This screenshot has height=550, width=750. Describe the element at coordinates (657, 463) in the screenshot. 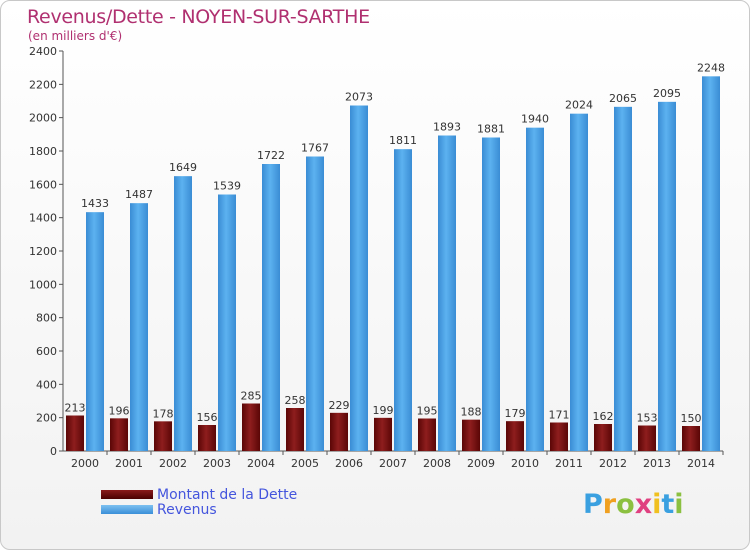

I see `x-tick-label: 2013` at that location.